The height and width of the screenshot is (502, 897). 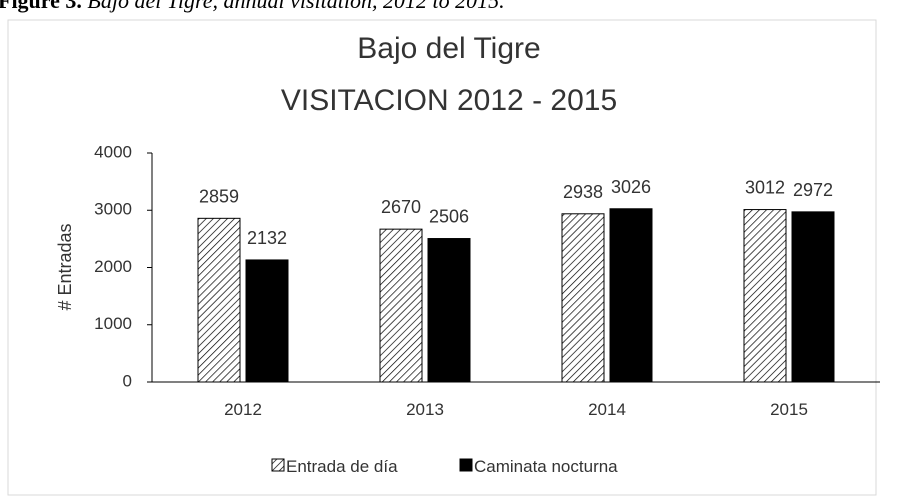 I want to click on data-label: 2972, so click(x=813, y=190).